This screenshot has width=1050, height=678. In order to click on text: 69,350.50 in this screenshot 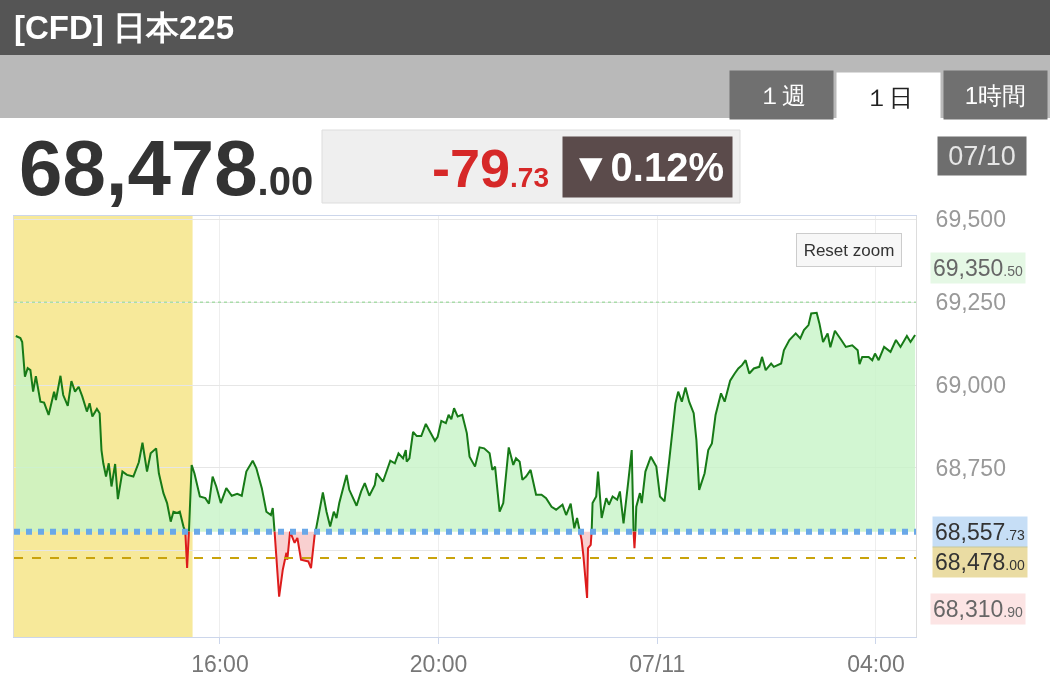, I will do `click(978, 268)`.